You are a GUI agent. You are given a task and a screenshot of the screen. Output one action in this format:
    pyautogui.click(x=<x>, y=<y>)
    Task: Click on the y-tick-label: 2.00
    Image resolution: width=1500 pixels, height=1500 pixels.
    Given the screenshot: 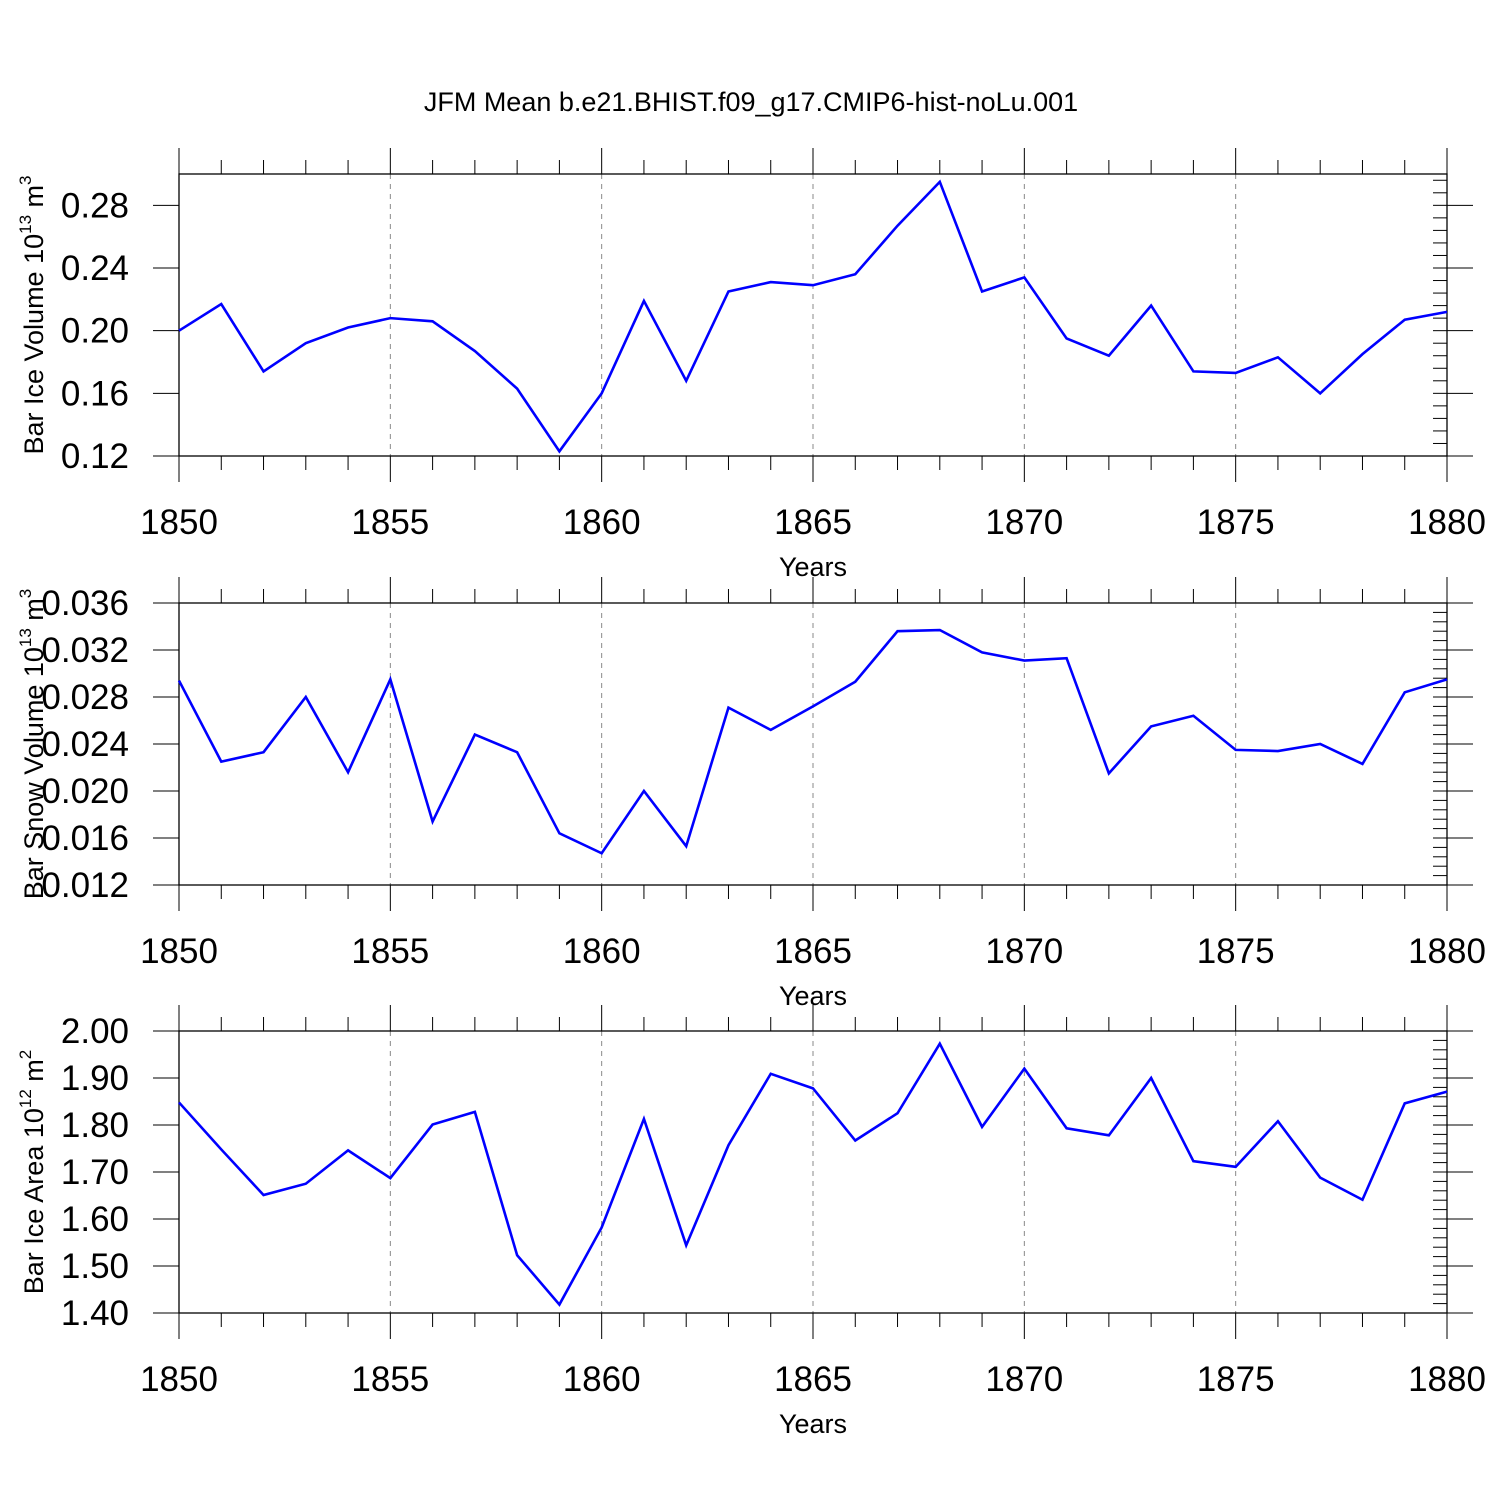 What is the action you would take?
    pyautogui.click(x=95, y=1031)
    